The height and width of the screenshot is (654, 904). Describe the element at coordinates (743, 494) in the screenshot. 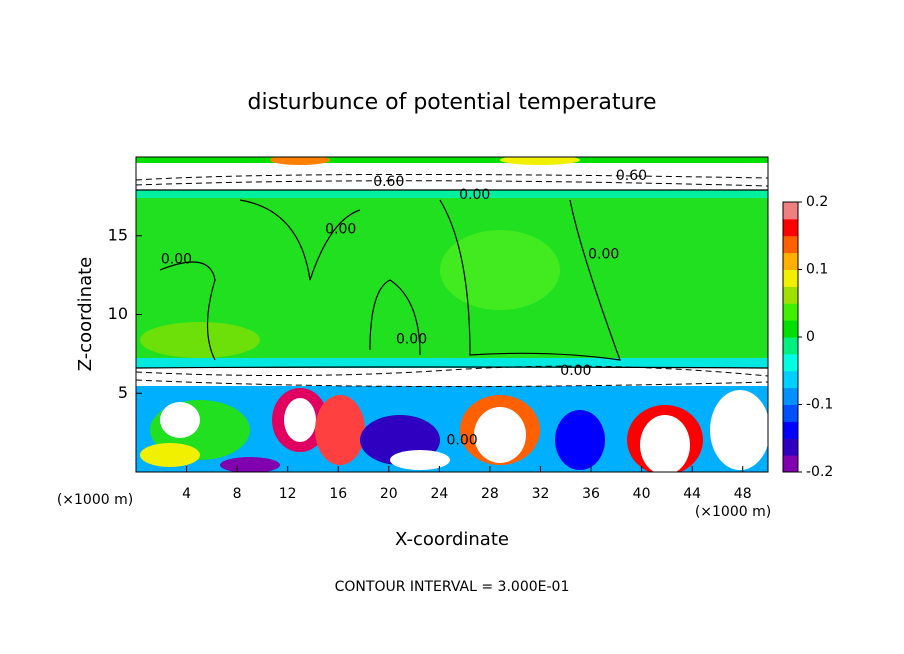

I see `x-tick-label: 48` at that location.